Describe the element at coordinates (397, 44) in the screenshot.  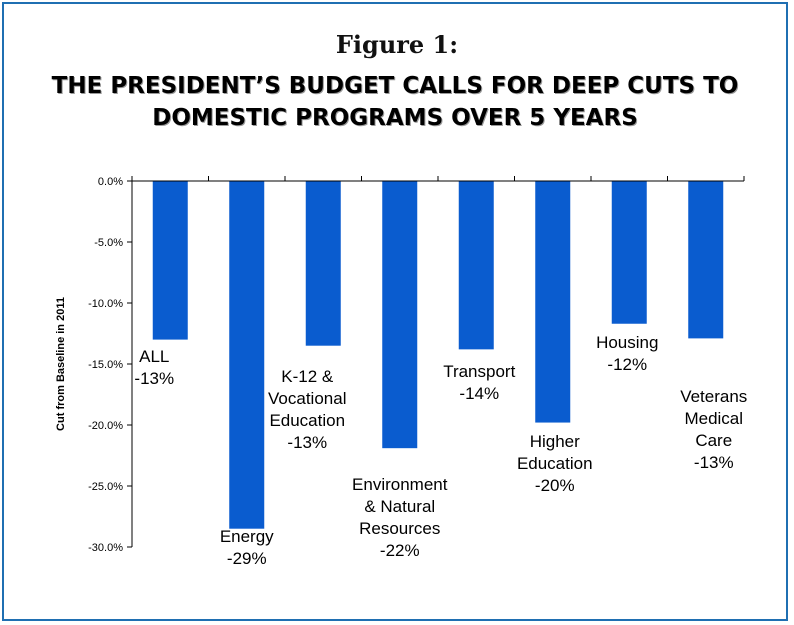
I see `figure-label: Figure 1:` at that location.